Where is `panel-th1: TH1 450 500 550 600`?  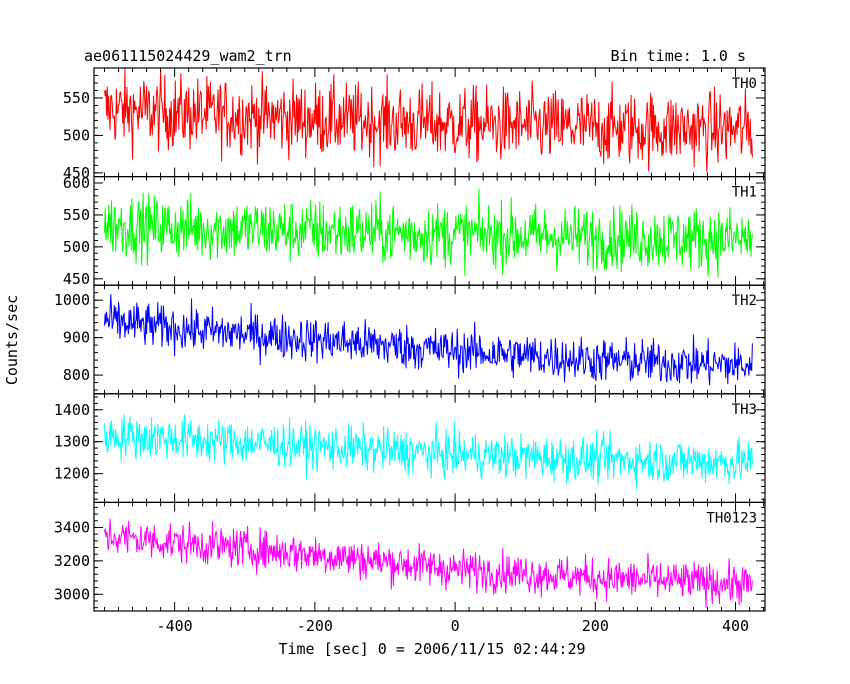 panel-th1: TH1 450 500 550 600 is located at coordinates (414, 231).